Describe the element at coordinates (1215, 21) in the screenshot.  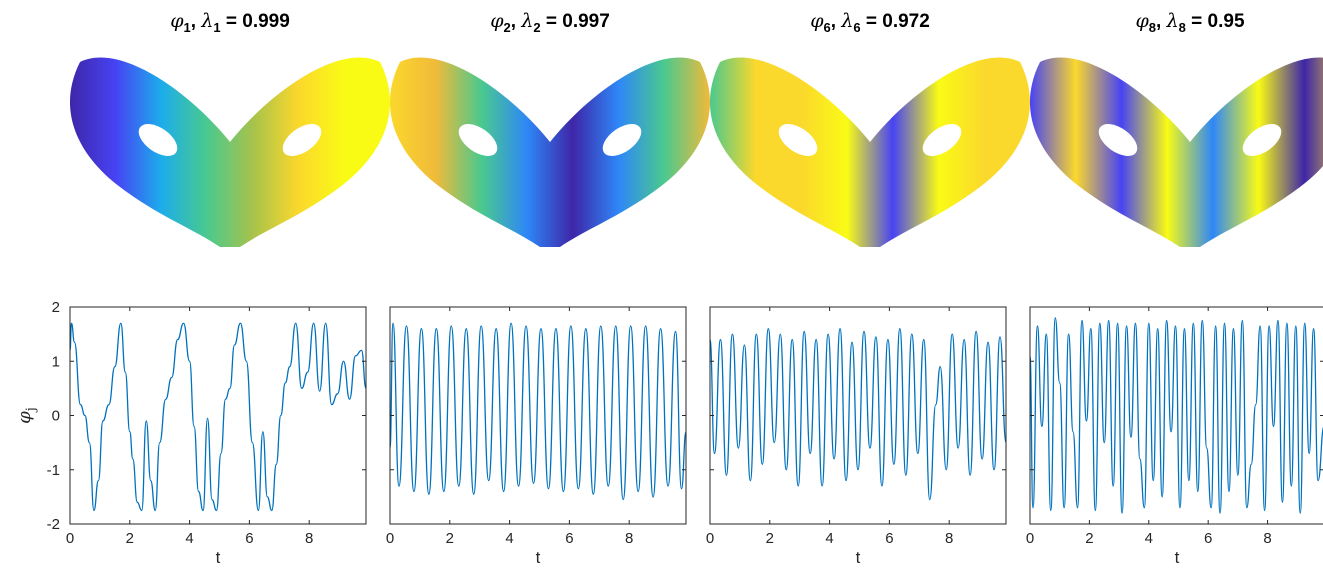
I see `title-value: = 0.95` at that location.